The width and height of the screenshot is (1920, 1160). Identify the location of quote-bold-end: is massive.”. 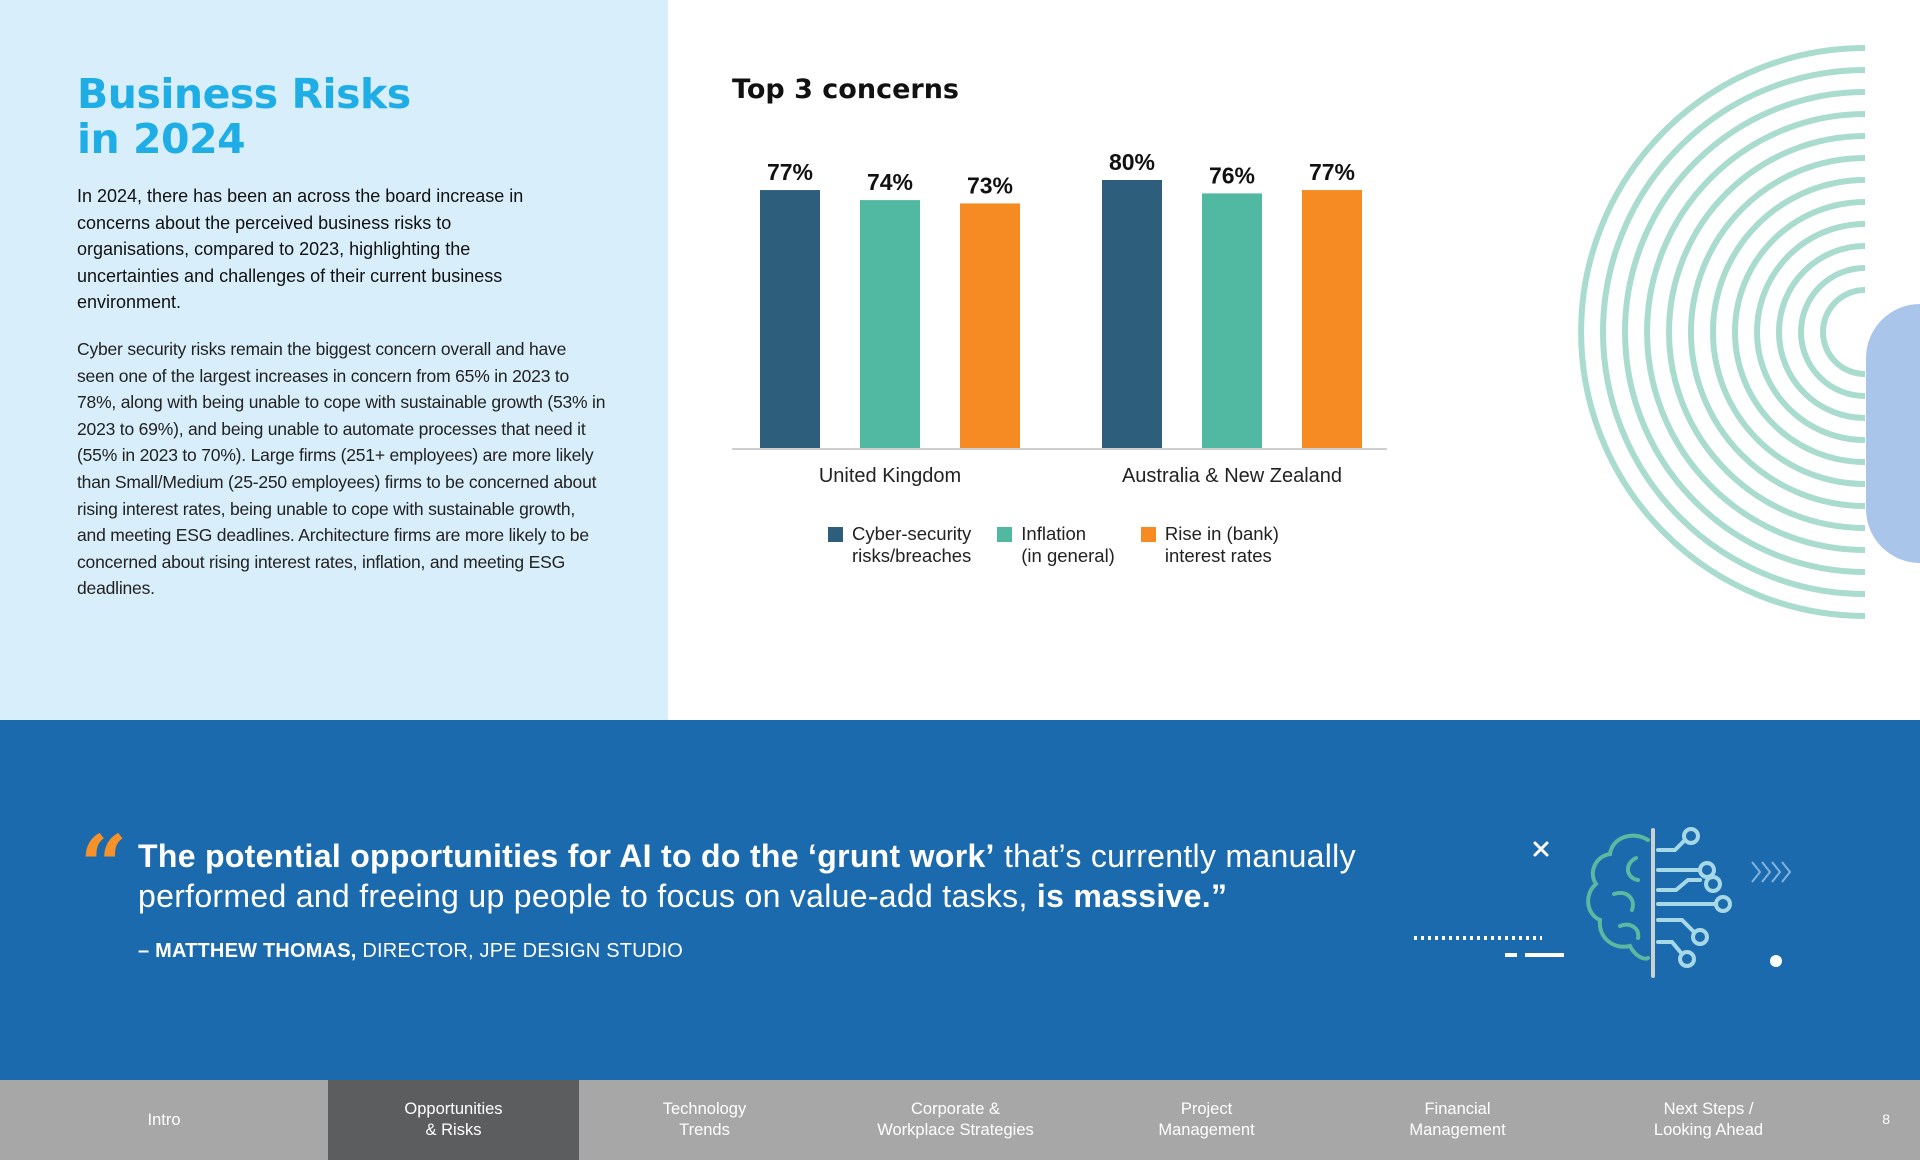
(1132, 896).